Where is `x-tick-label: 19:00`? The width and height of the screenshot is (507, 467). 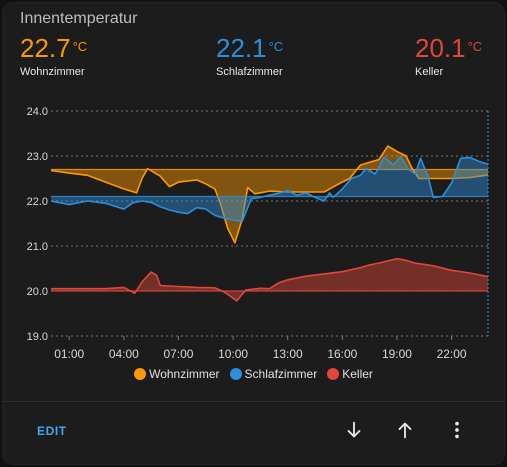
x-tick-label: 19:00 is located at coordinates (397, 354).